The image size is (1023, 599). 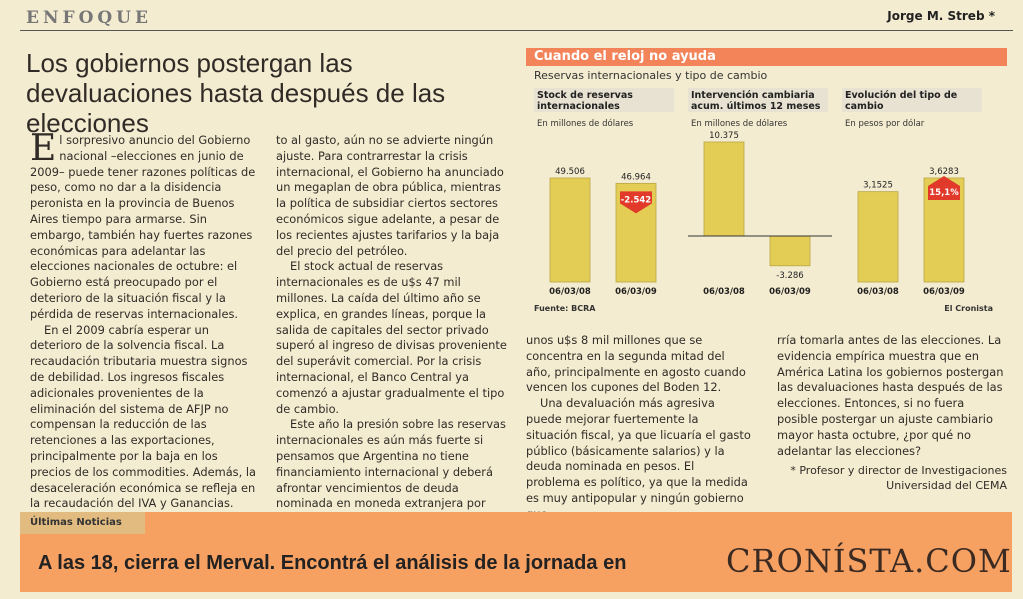 I want to click on change-label: -2.542, so click(x=636, y=200).